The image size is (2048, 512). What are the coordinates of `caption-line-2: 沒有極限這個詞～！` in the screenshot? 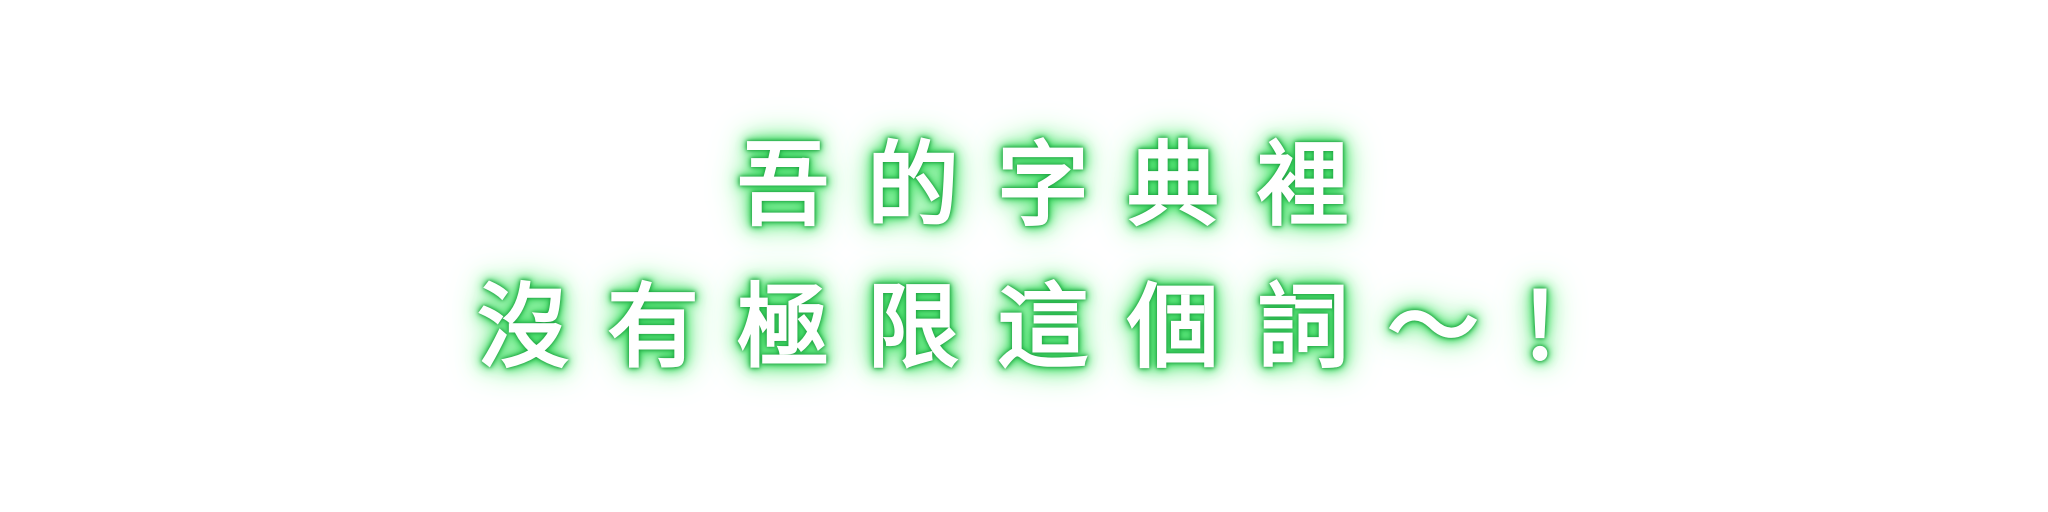 It's located at (1061, 327).